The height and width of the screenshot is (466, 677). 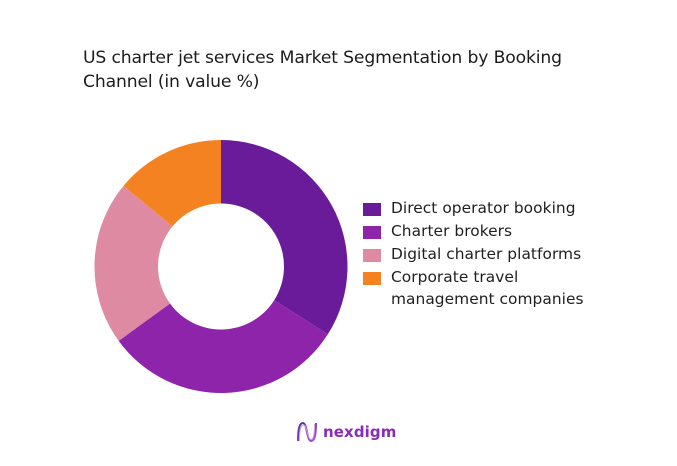 I want to click on legend-item-digital-charter-platforms: Digital charter platforms, so click(x=493, y=255).